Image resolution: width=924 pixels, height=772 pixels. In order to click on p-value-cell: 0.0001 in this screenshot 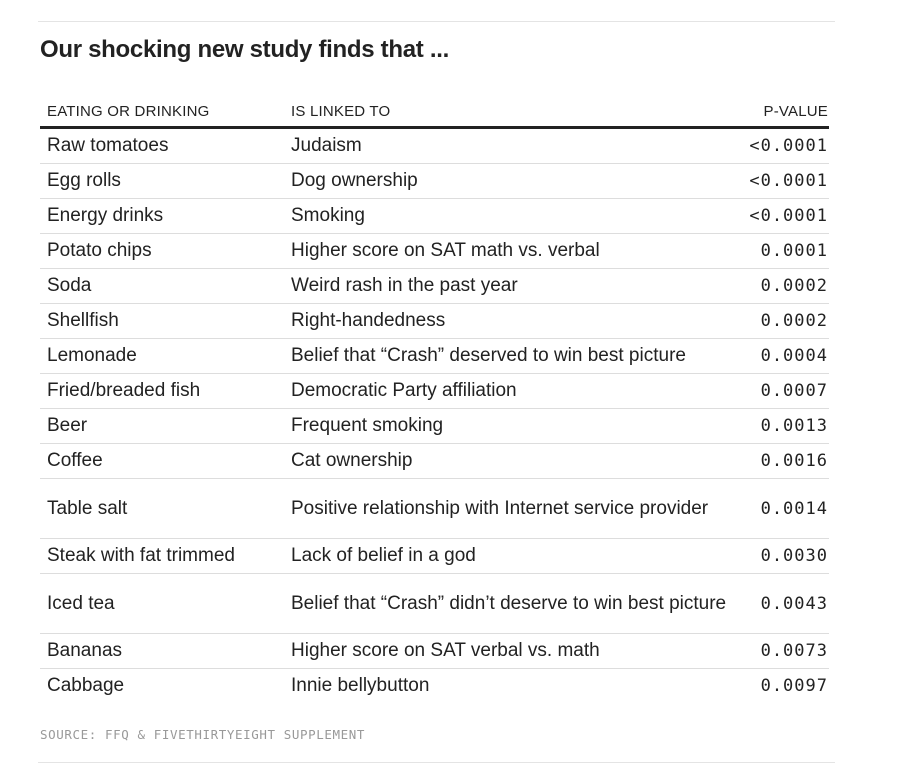, I will do `click(794, 251)`.